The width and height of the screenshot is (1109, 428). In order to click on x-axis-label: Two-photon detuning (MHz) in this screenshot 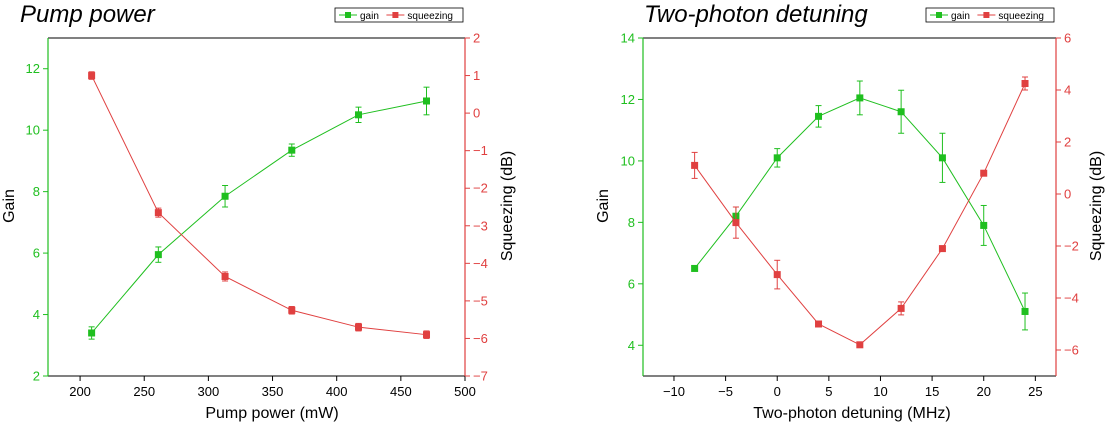, I will do `click(851, 413)`.